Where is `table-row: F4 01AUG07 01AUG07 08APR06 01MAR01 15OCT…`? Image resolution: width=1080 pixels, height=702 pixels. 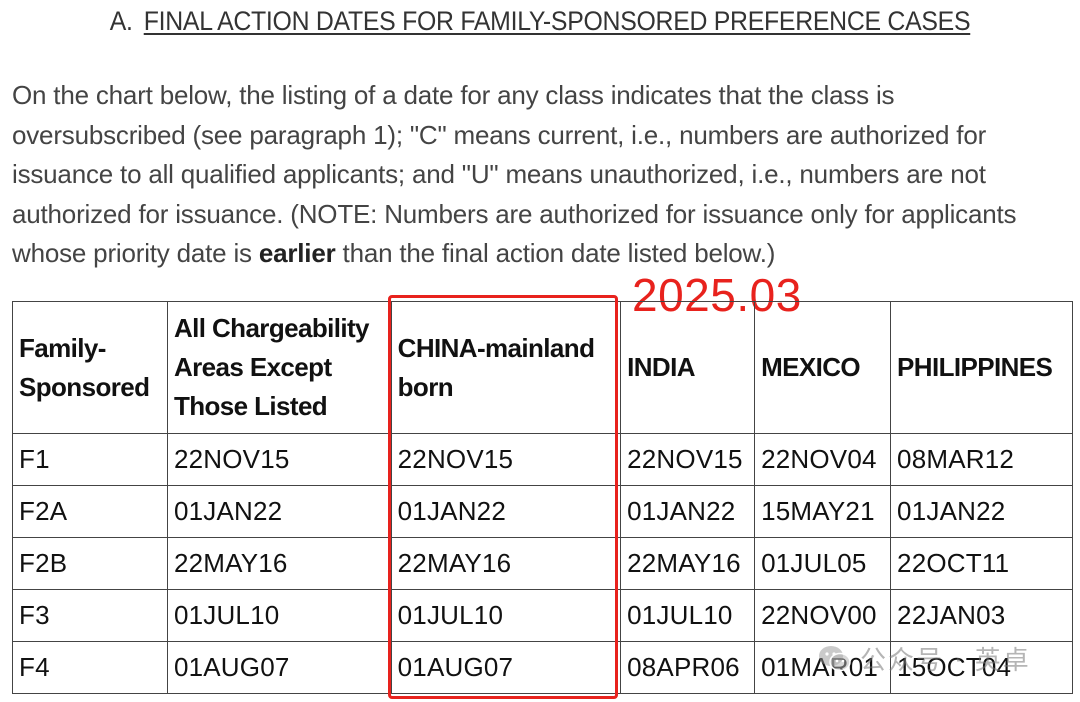
table-row: F4 01AUG07 01AUG07 08APR06 01MAR01 15OCT… is located at coordinates (542, 667).